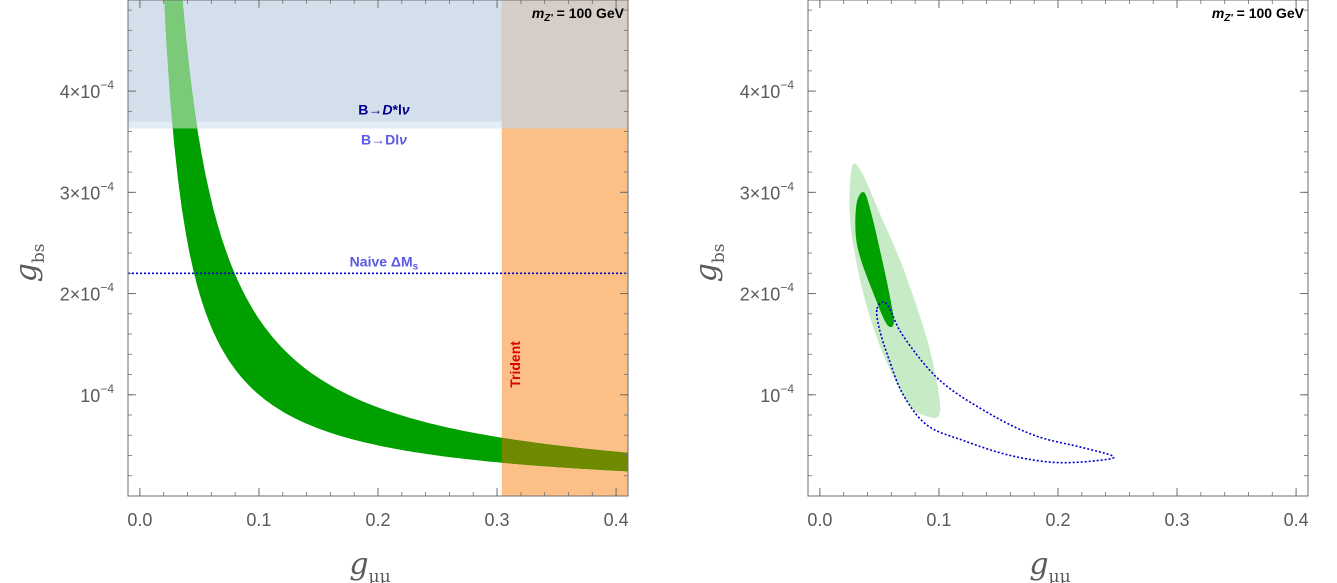 The image size is (1337, 583). What do you see at coordinates (564, 454) in the screenshot?
I see `allowed-band-trident-overlap` at bounding box center [564, 454].